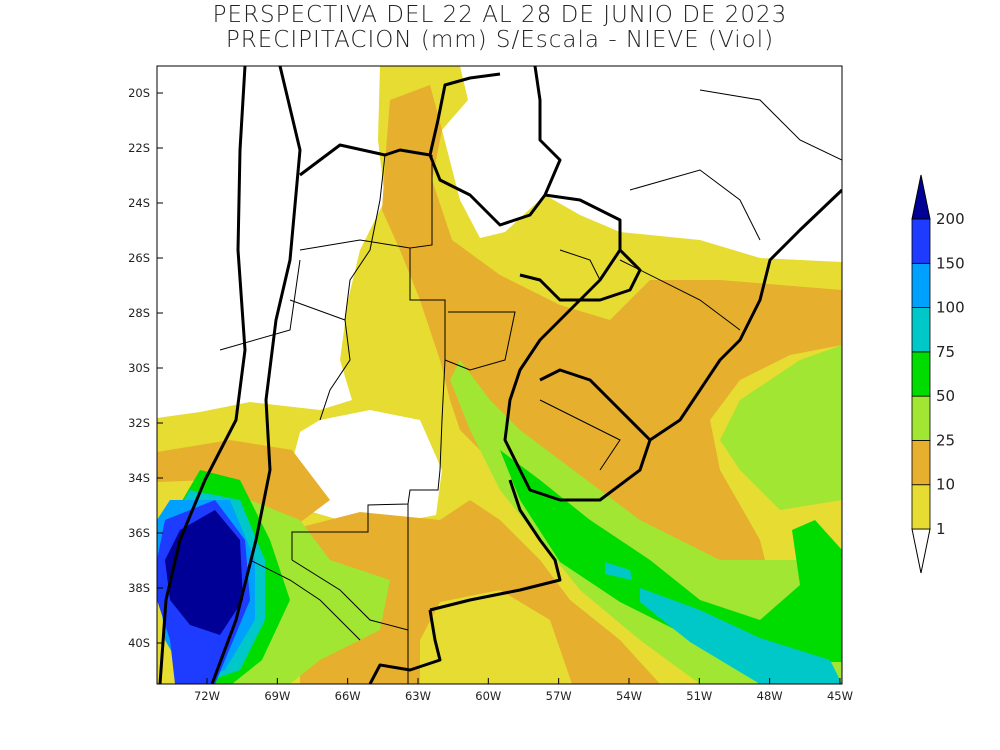 Image resolution: width=1000 pixels, height=750 pixels. I want to click on colorbar-label: 25, so click(945, 440).